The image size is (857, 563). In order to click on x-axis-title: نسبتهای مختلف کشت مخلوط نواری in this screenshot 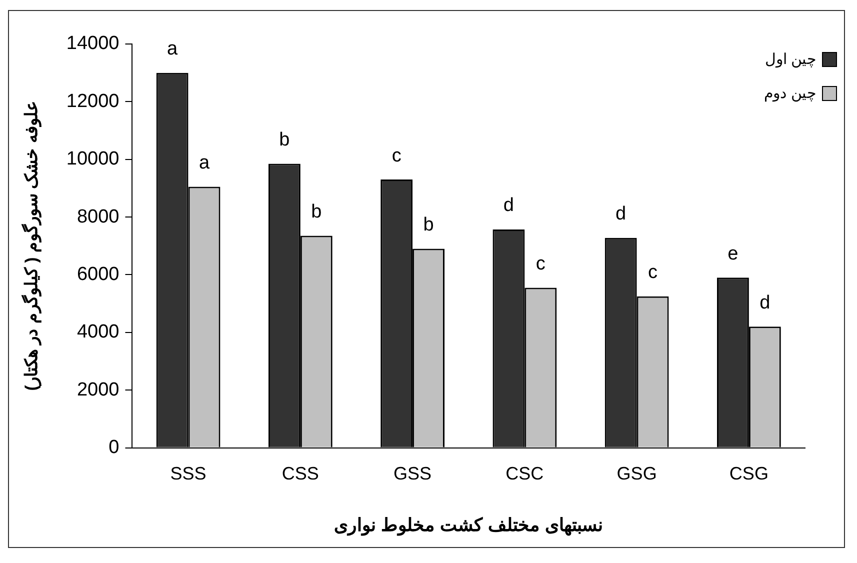, I will do `click(469, 525)`.